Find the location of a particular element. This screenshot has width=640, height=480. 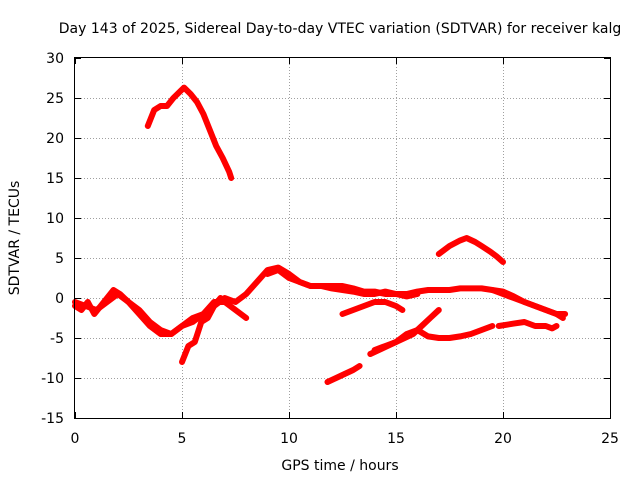

x-tick-label: 15 is located at coordinates (396, 439).